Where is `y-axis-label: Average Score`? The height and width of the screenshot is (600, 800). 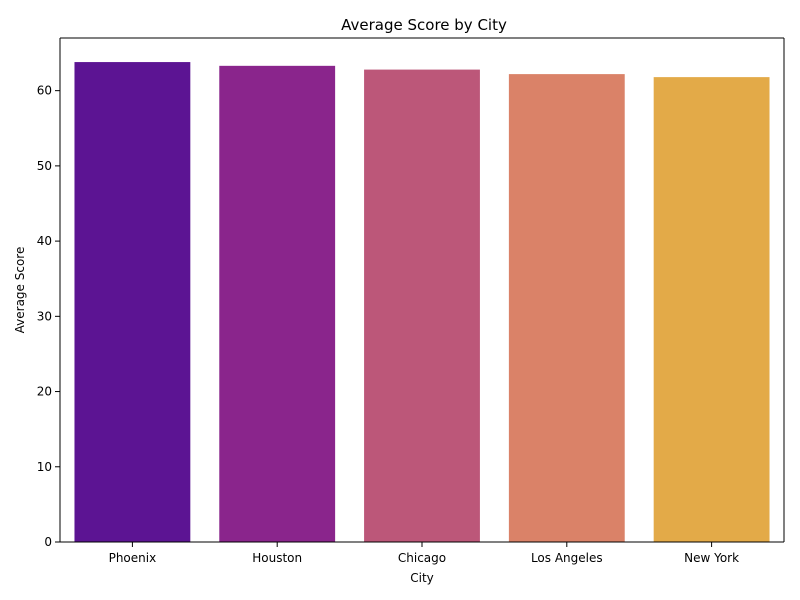
y-axis-label: Average Score is located at coordinates (20, 290).